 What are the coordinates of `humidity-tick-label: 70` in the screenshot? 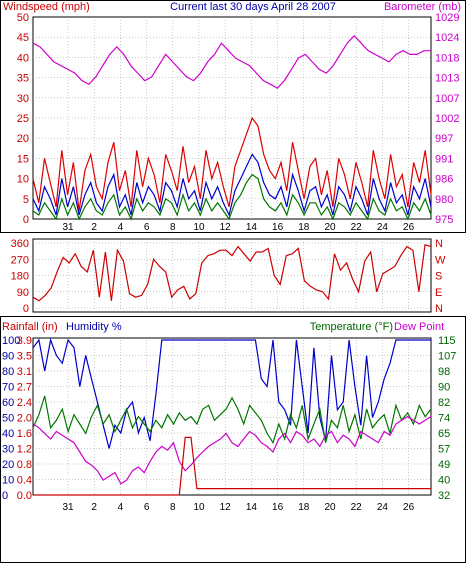 It's located at (8, 388).